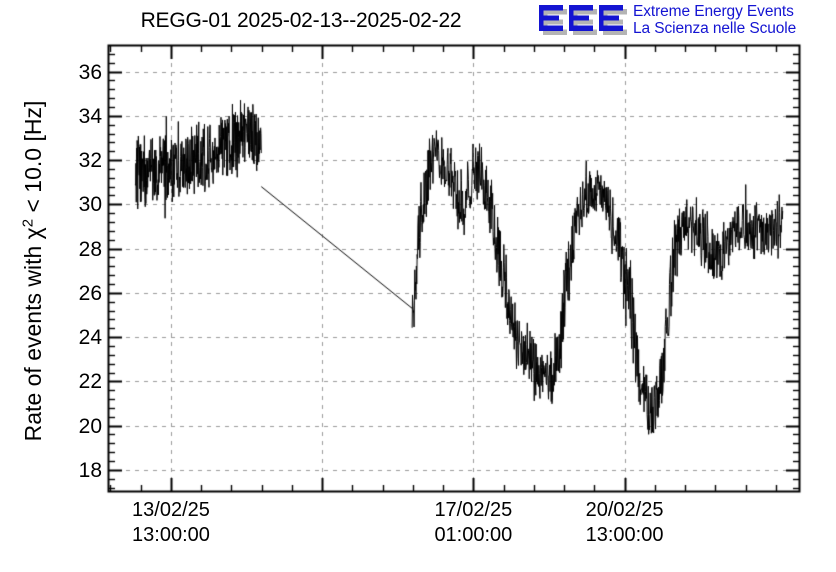  I want to click on x-tick-date: 13/02/25, so click(171, 510).